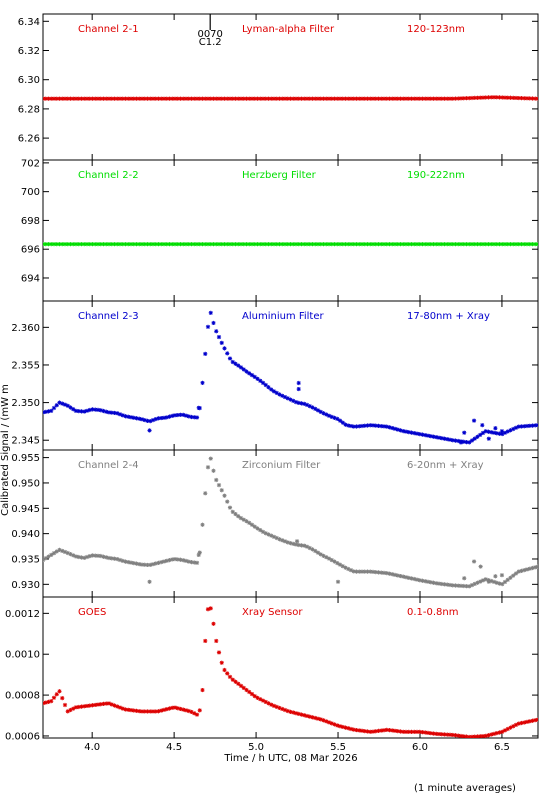 Image resolution: width=550 pixels, height=800 pixels. I want to click on data-series, so click(290, 244).